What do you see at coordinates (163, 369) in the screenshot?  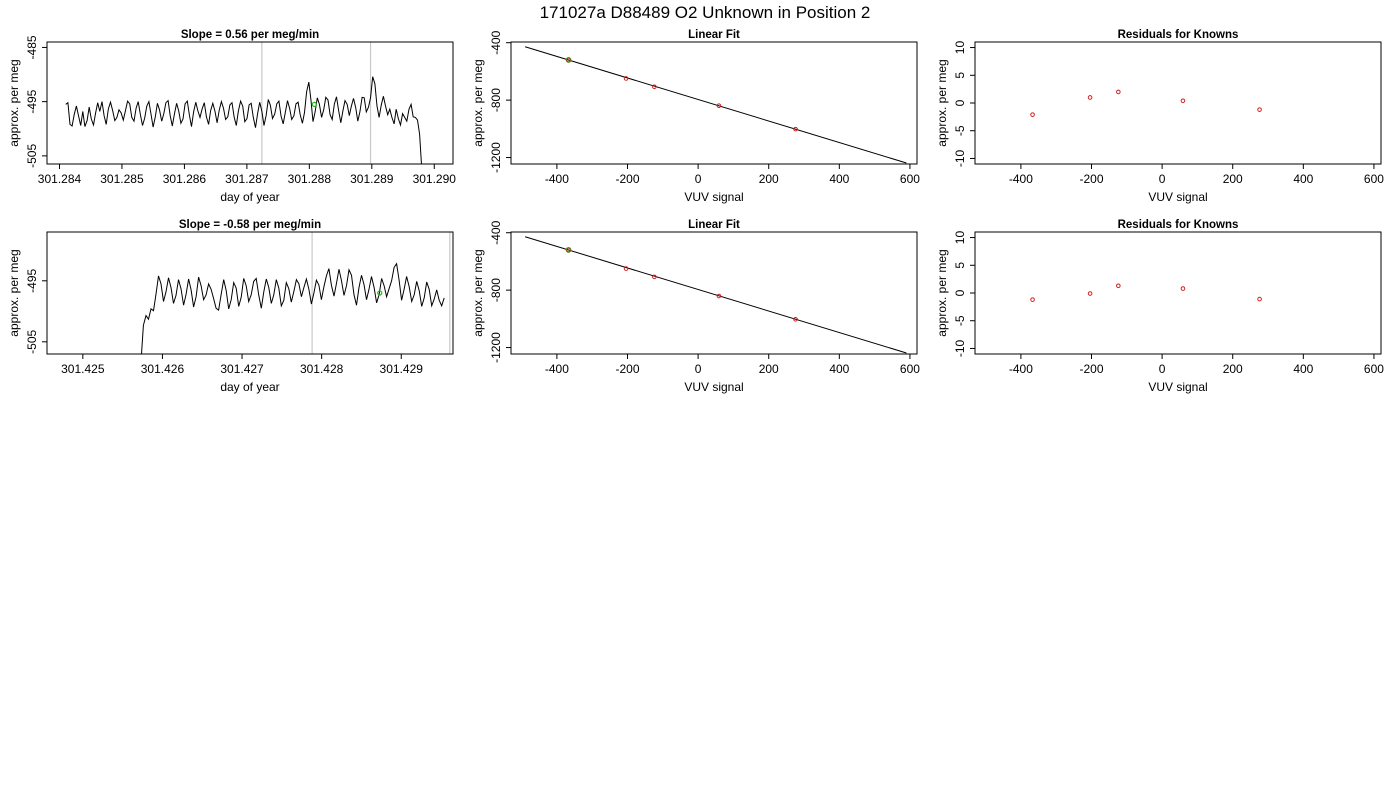 I see `x-tick-label: 301.426` at bounding box center [163, 369].